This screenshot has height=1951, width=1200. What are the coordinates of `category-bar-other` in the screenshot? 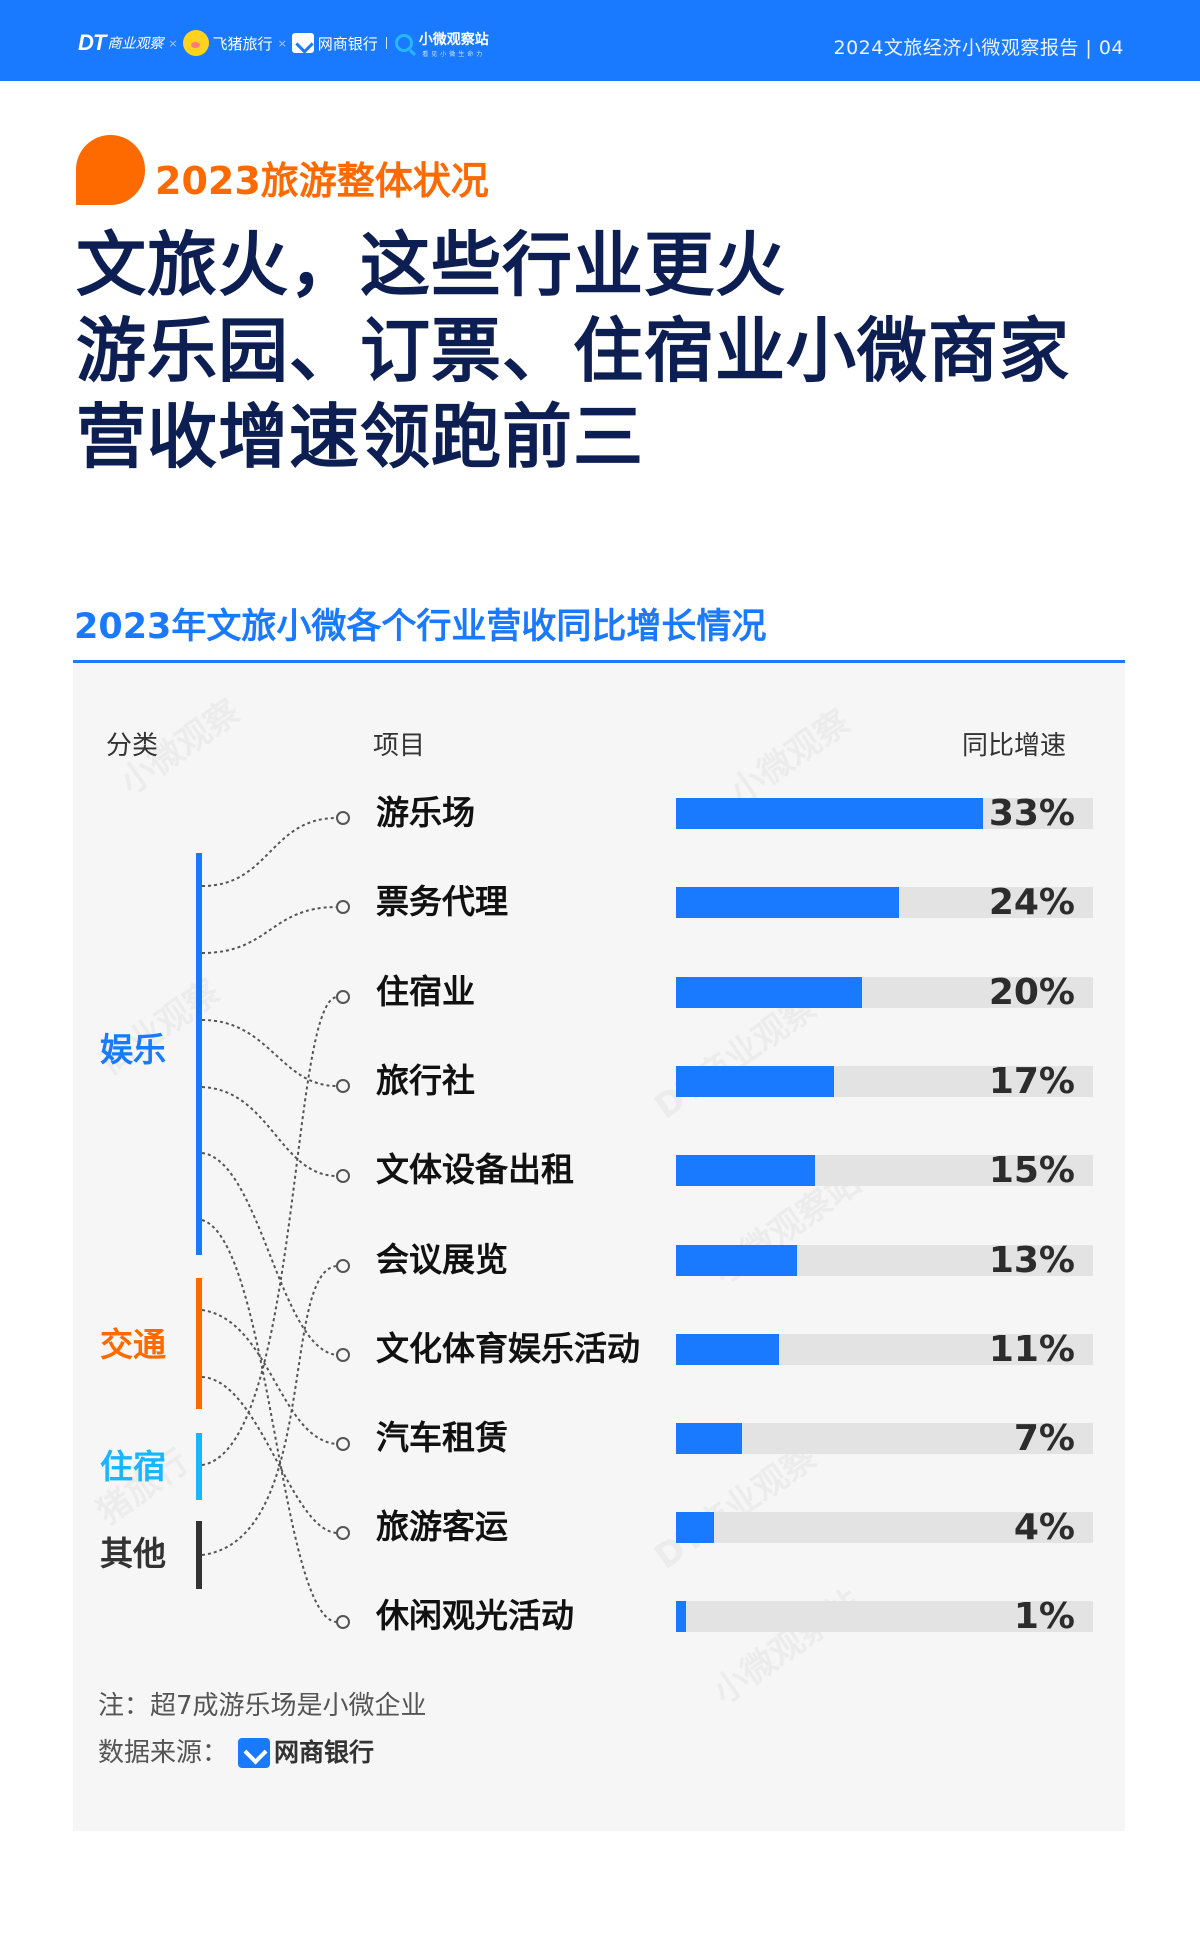 It's located at (199, 1555).